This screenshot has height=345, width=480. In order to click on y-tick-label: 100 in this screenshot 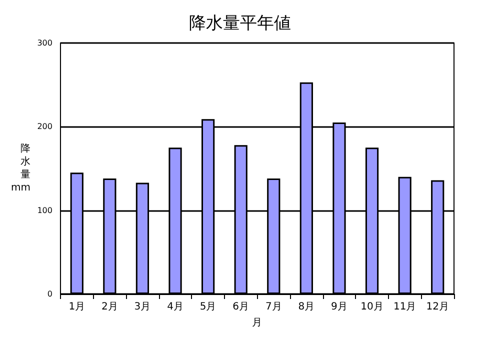, I will do `click(44, 210)`.